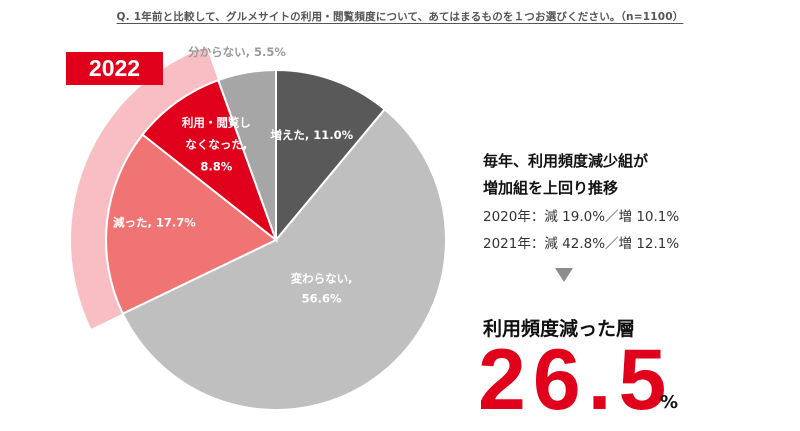 This screenshot has height=431, width=800. What do you see at coordinates (216, 144) in the screenshot?
I see `slice-label-4: なくなった,` at bounding box center [216, 144].